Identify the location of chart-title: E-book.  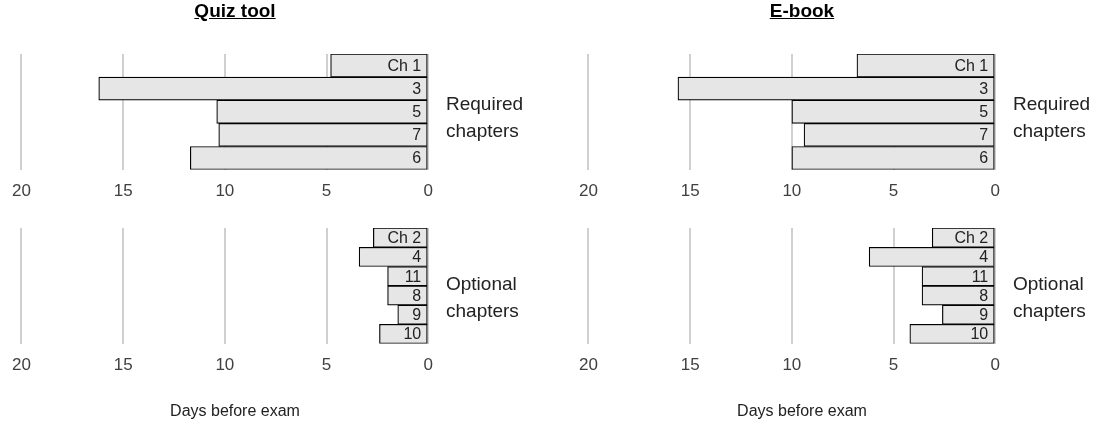
(802, 11).